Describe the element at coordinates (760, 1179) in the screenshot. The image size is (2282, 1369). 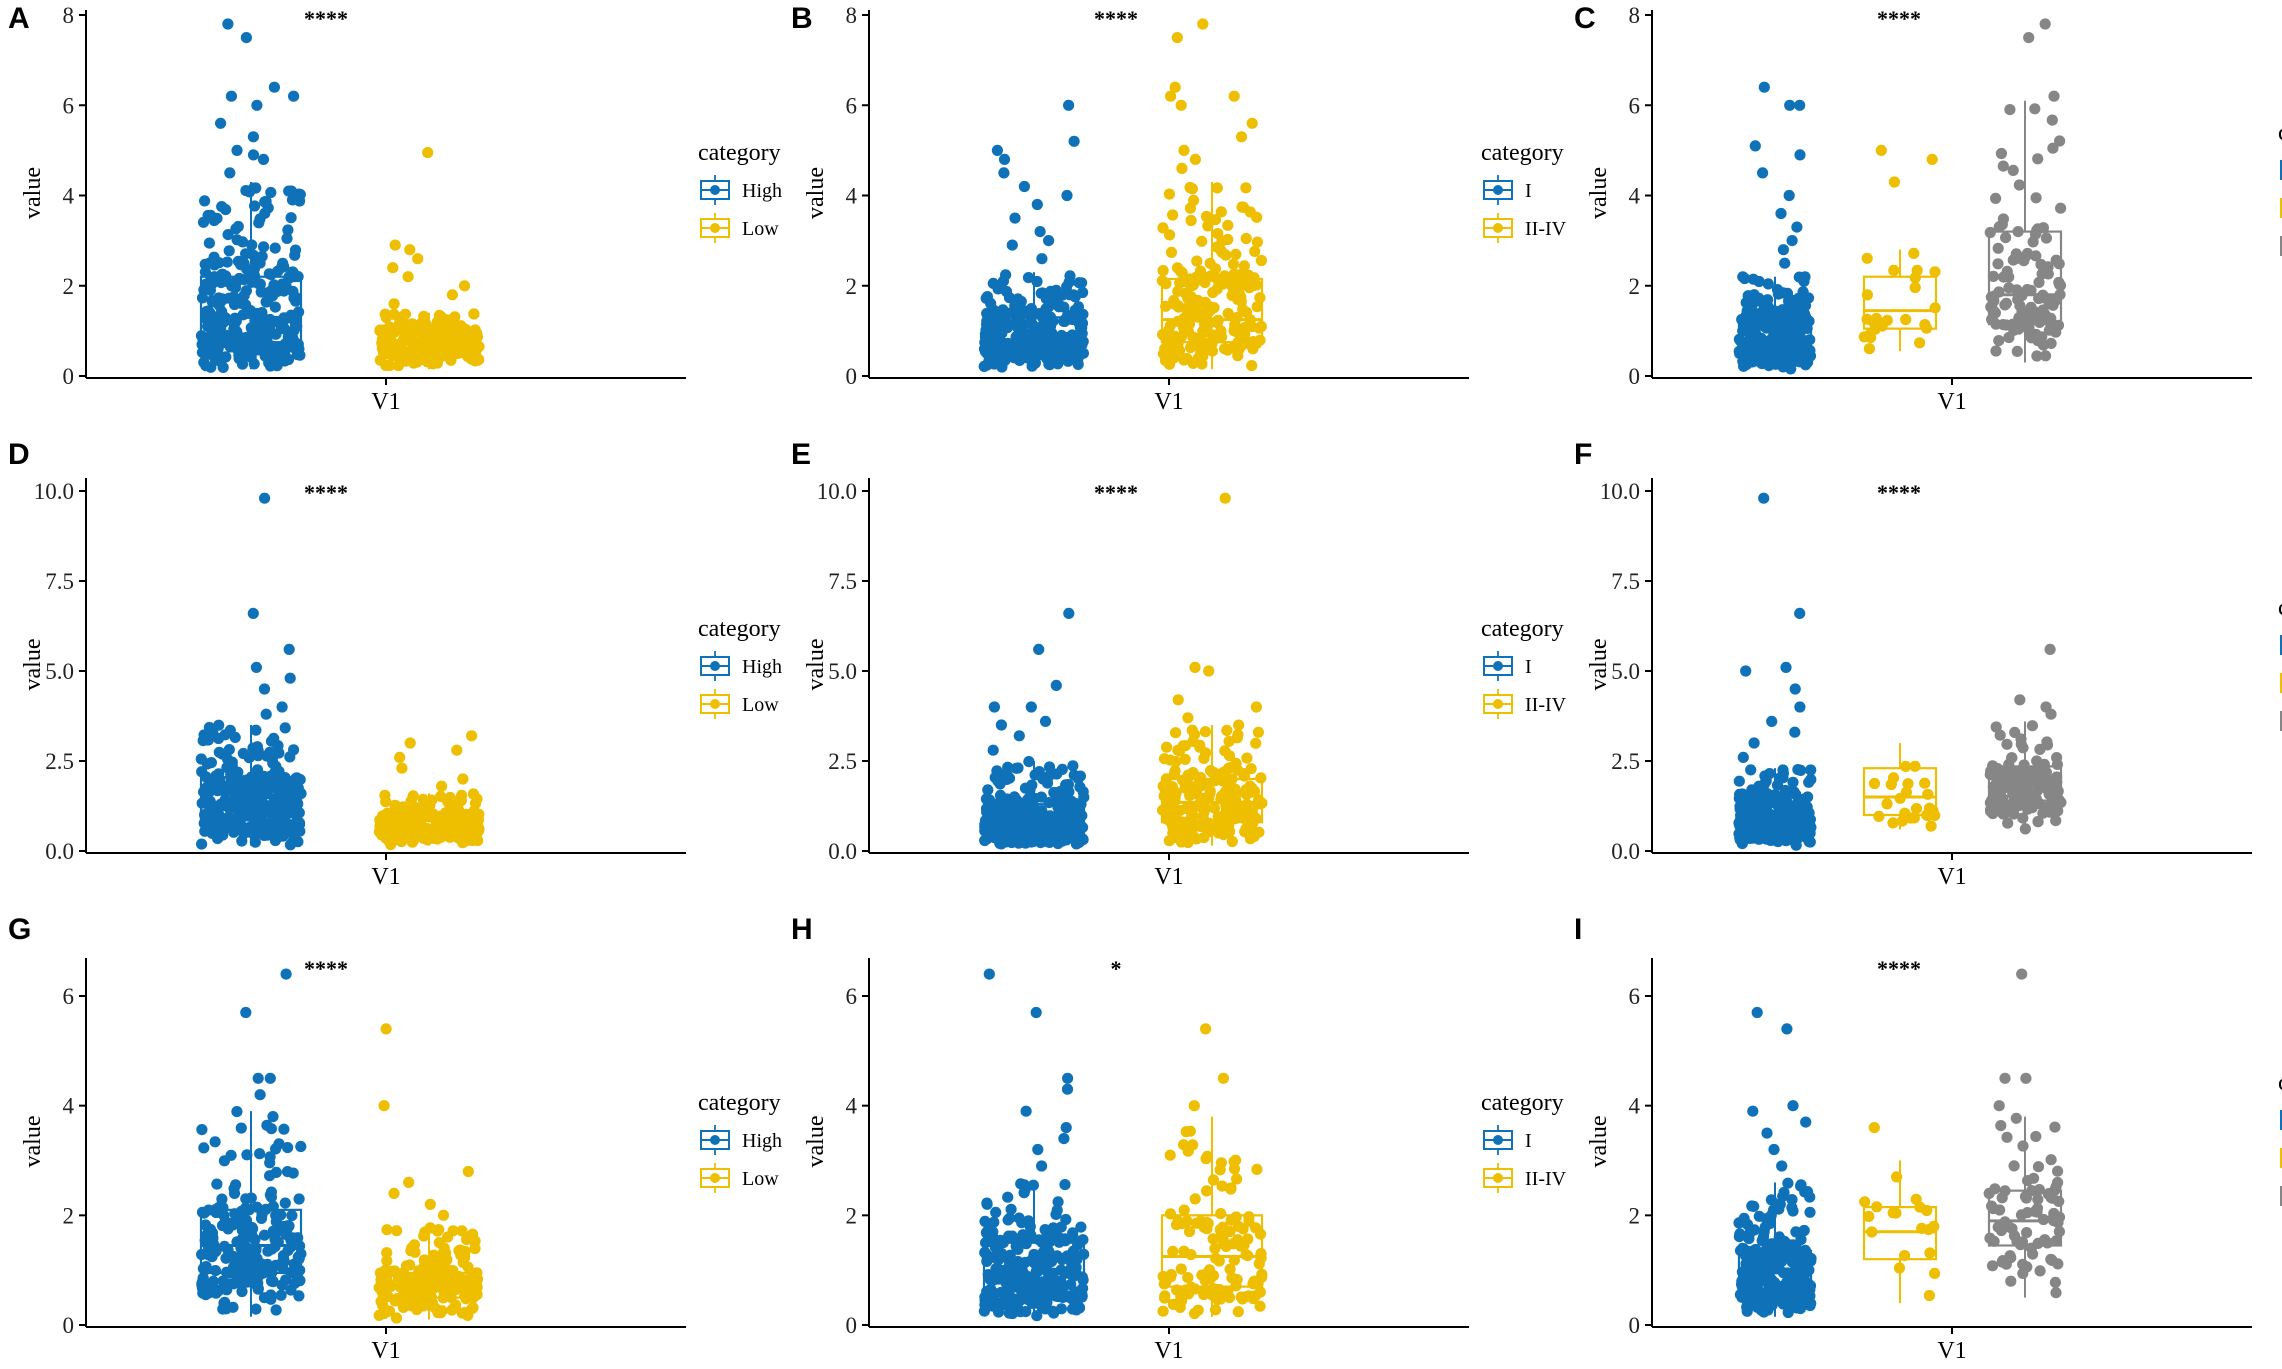
I see `legend-label: Low` at that location.